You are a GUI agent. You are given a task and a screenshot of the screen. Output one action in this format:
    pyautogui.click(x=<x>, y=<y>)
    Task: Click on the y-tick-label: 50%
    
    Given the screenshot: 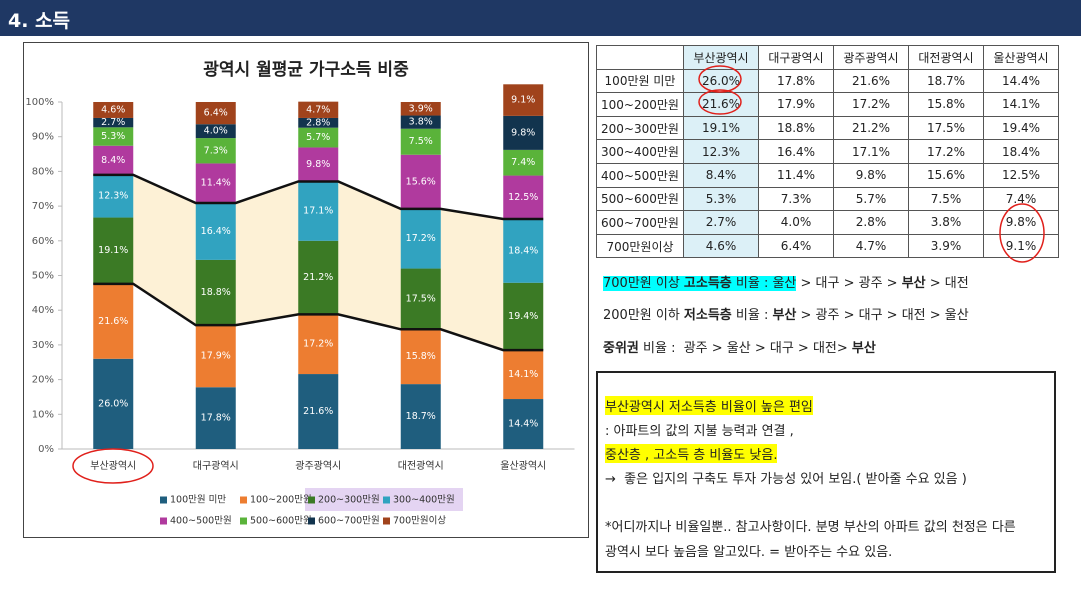 What is the action you would take?
    pyautogui.click(x=43, y=276)
    